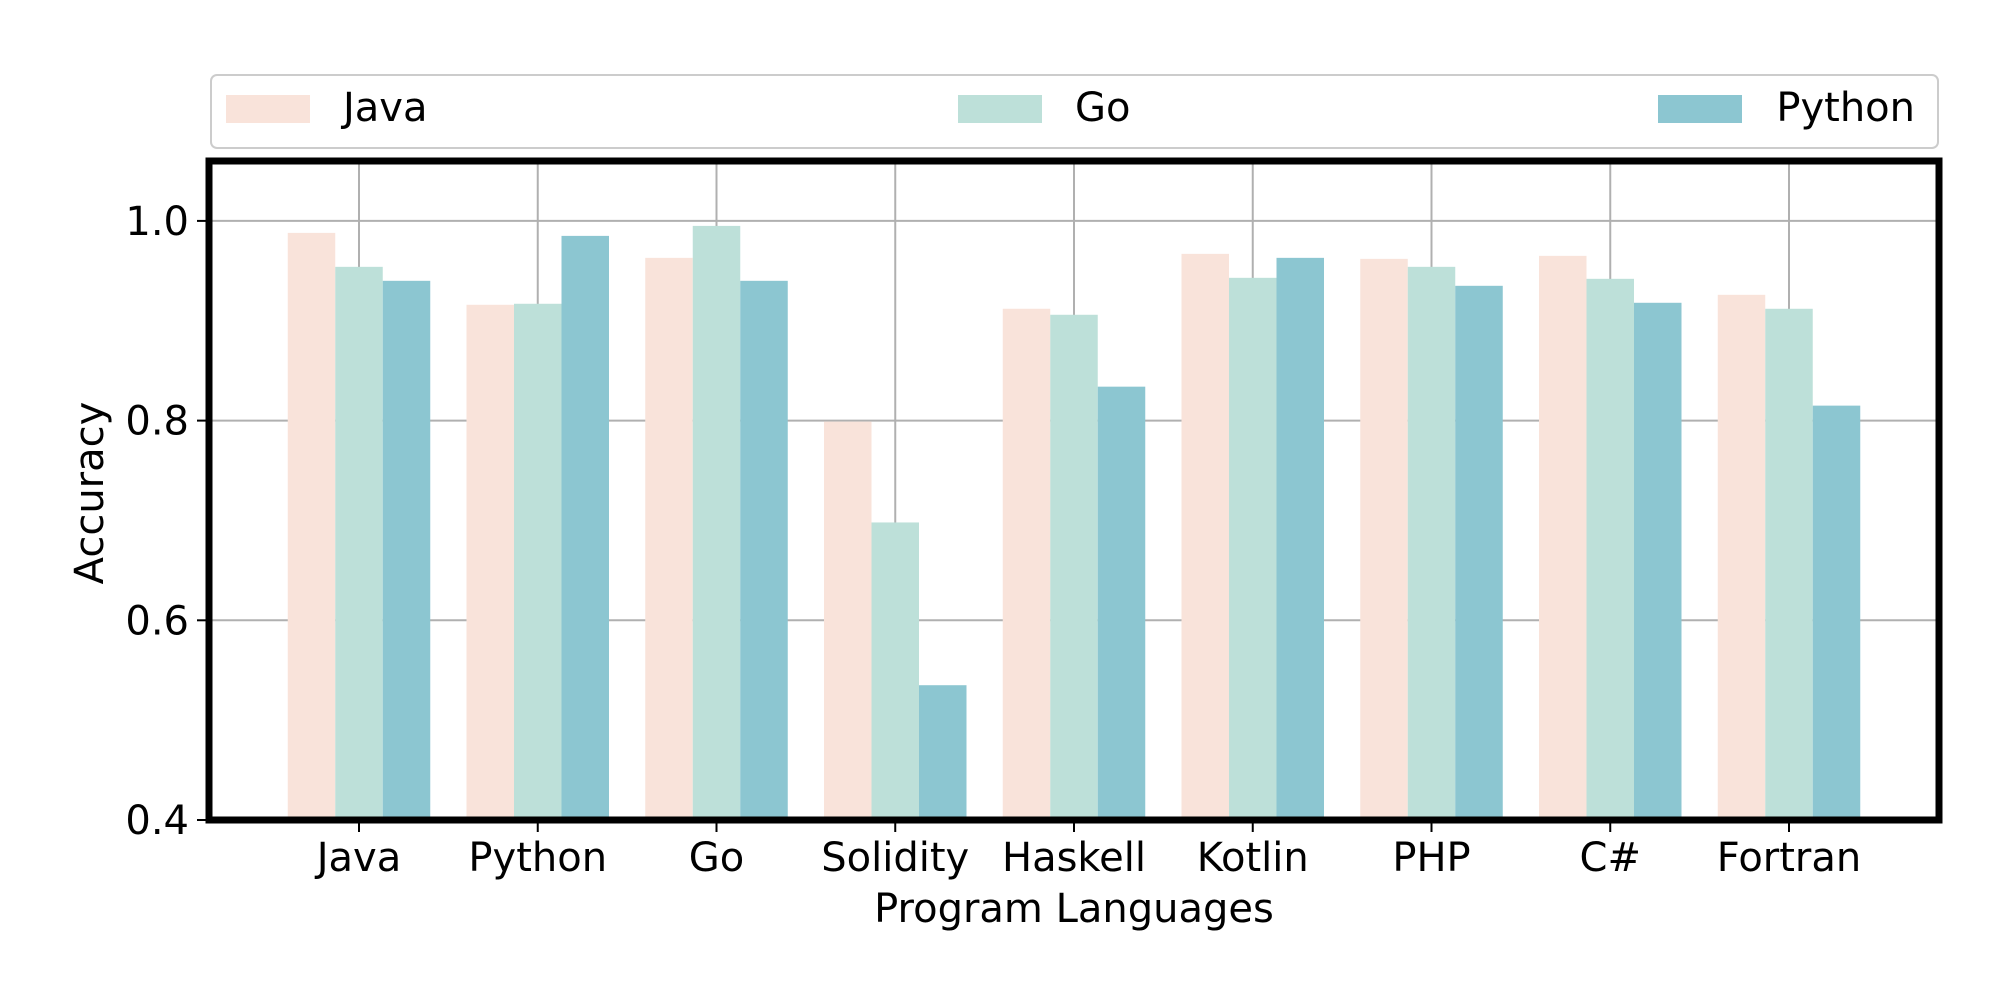 The height and width of the screenshot is (1000, 2000). What do you see at coordinates (1205, 537) in the screenshot?
I see `bar-java-kotlin` at bounding box center [1205, 537].